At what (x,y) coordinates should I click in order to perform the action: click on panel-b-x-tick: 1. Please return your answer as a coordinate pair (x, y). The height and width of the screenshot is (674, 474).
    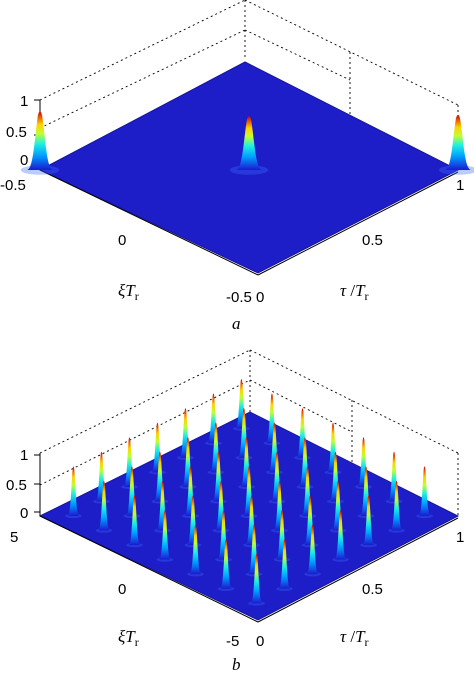
    Looking at the image, I should click on (460, 537).